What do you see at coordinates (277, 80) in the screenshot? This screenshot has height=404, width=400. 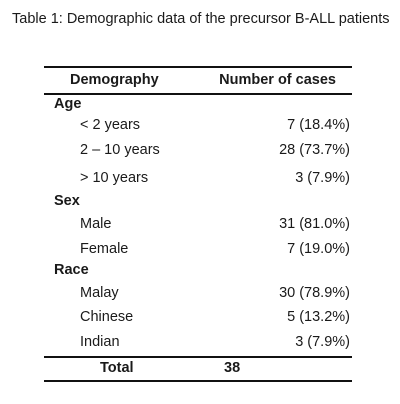 I see `header-number-of-cases: Number of cases` at bounding box center [277, 80].